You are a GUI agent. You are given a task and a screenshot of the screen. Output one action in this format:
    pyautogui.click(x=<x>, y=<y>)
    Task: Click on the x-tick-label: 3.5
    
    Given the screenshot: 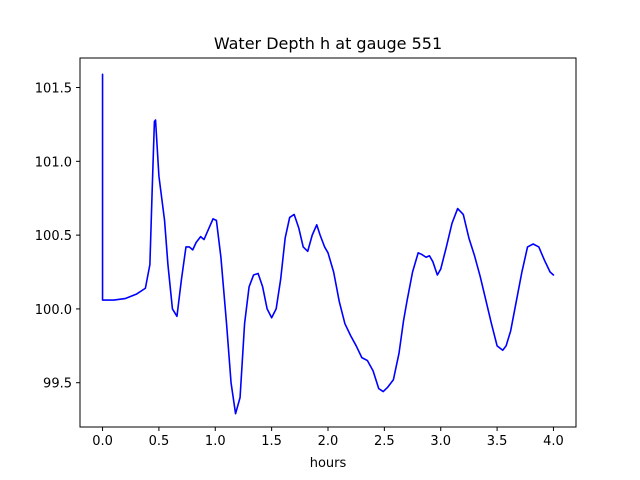 What is the action you would take?
    pyautogui.click(x=497, y=441)
    